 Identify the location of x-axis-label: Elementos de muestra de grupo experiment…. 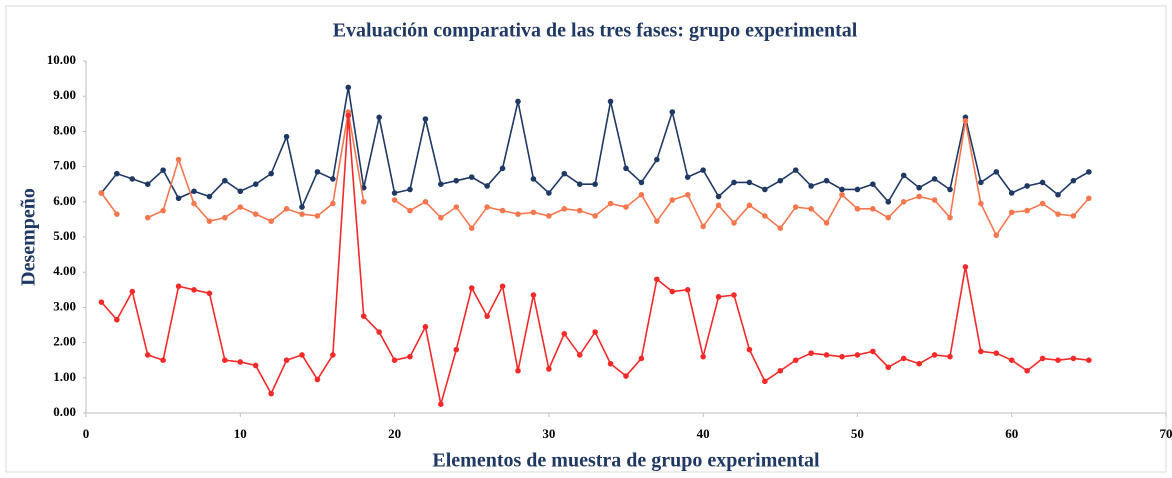
(626, 461).